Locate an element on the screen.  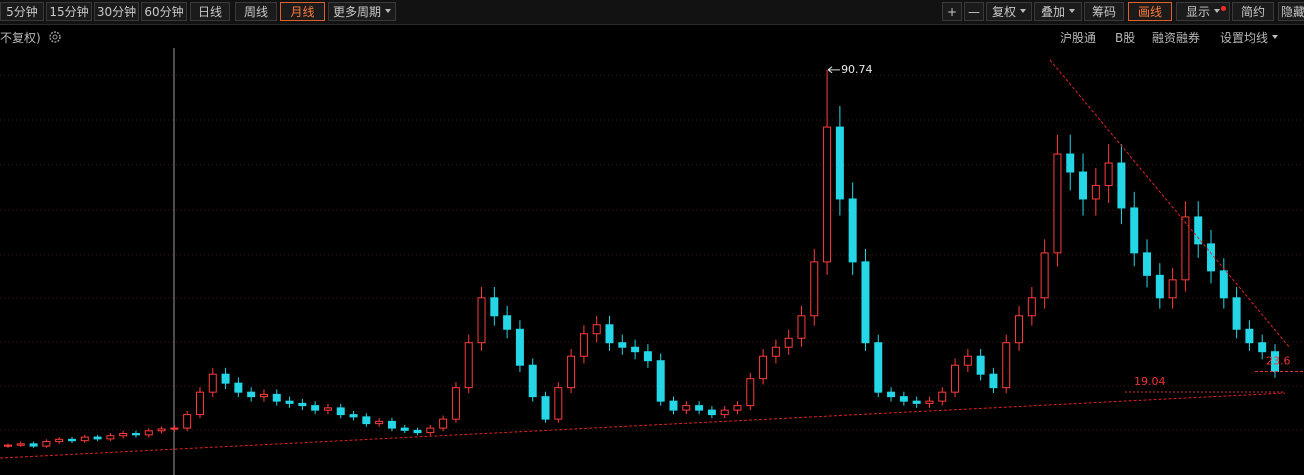
tool-button: 复权 is located at coordinates (1009, 11).